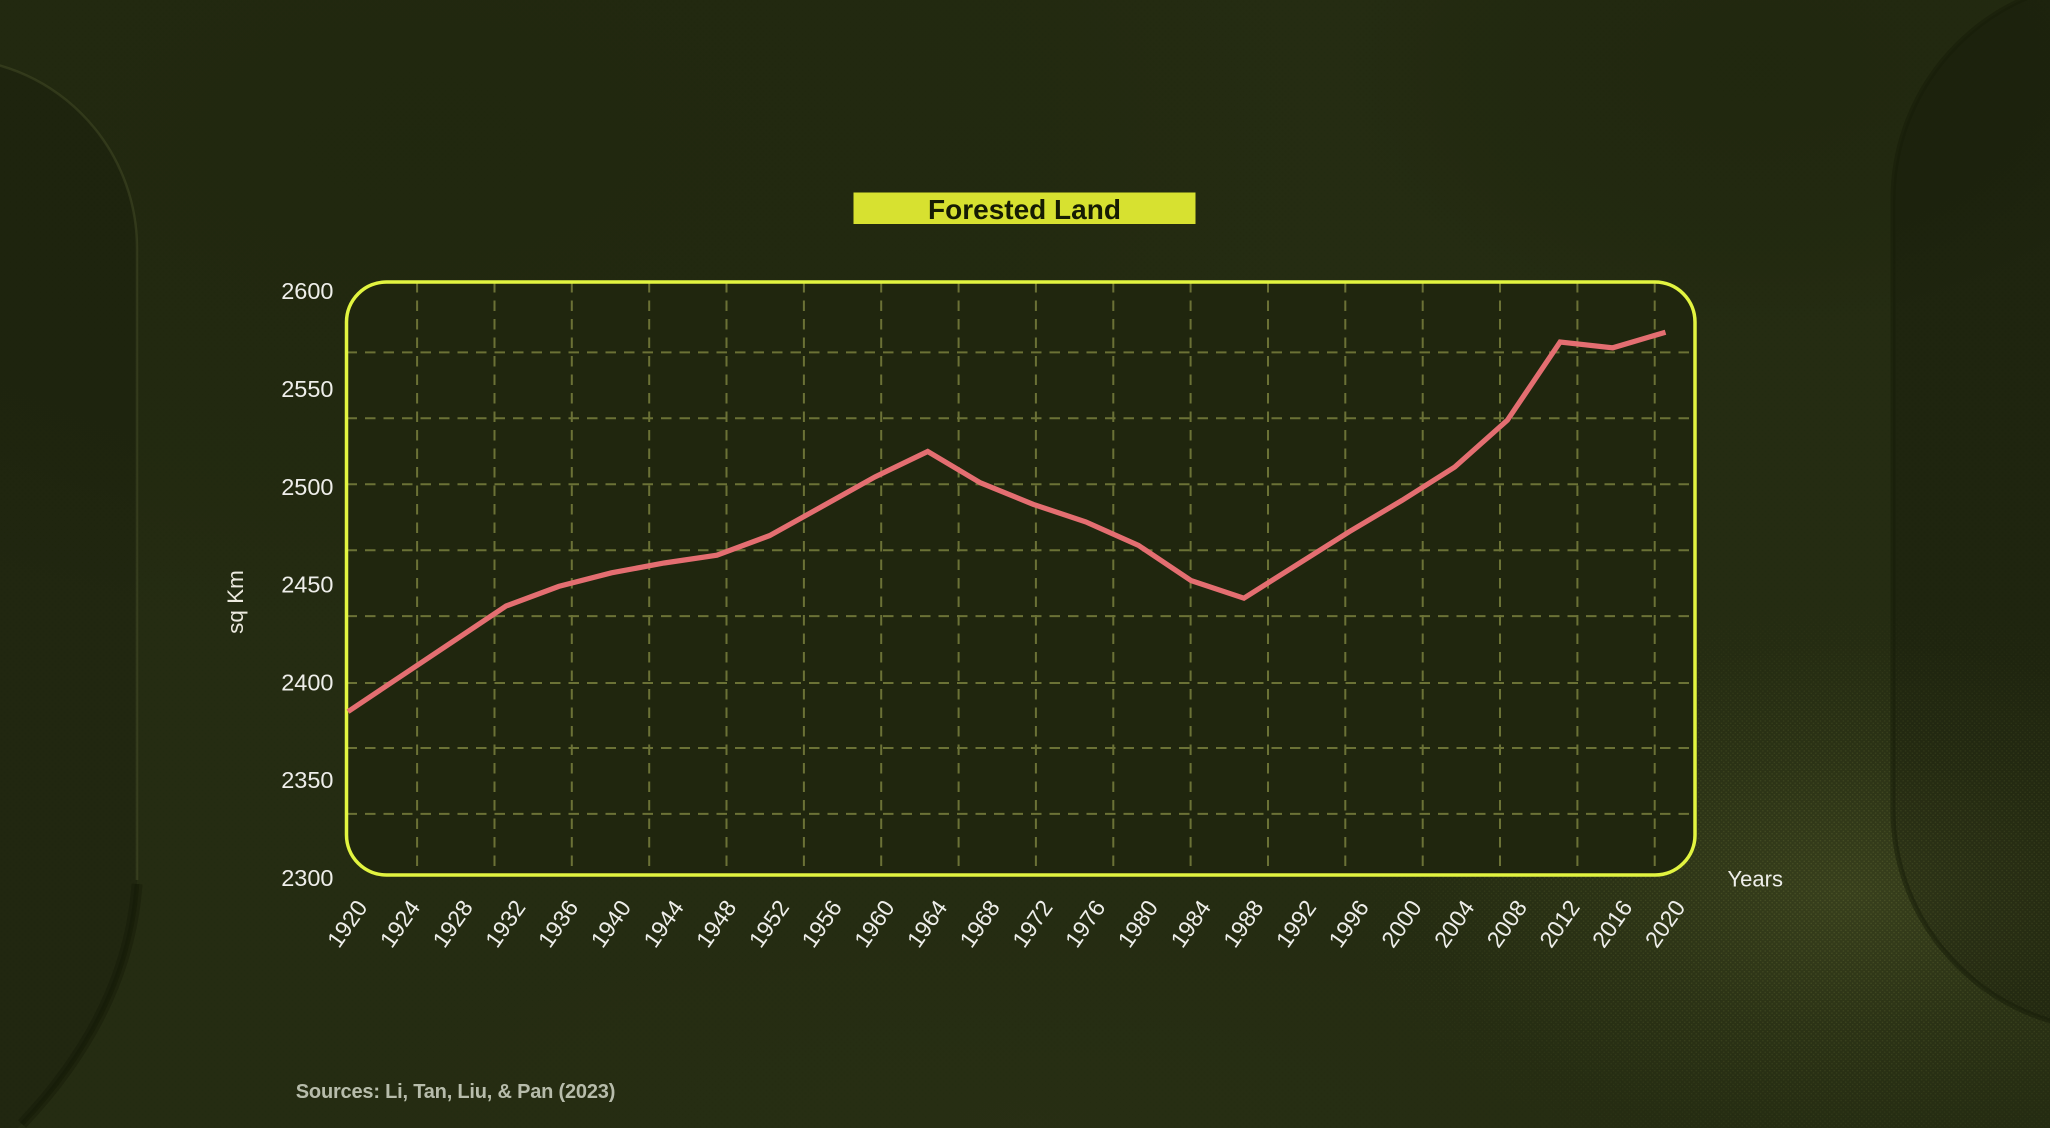 The image size is (2050, 1128). I want to click on svg-text: 2350, so click(307, 780).